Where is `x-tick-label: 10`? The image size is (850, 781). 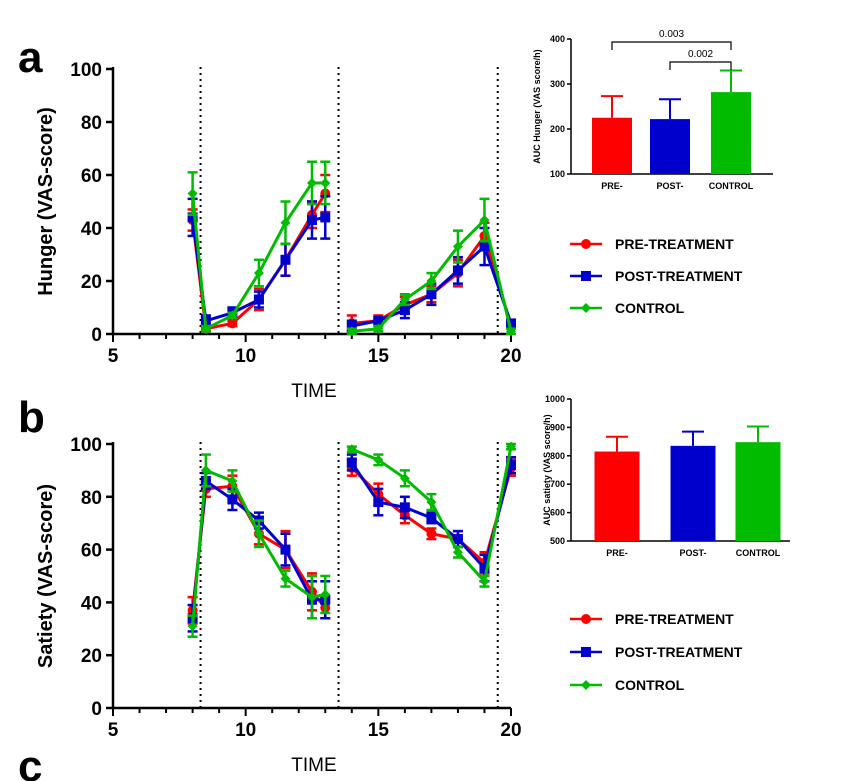
x-tick-label: 10 is located at coordinates (245, 730).